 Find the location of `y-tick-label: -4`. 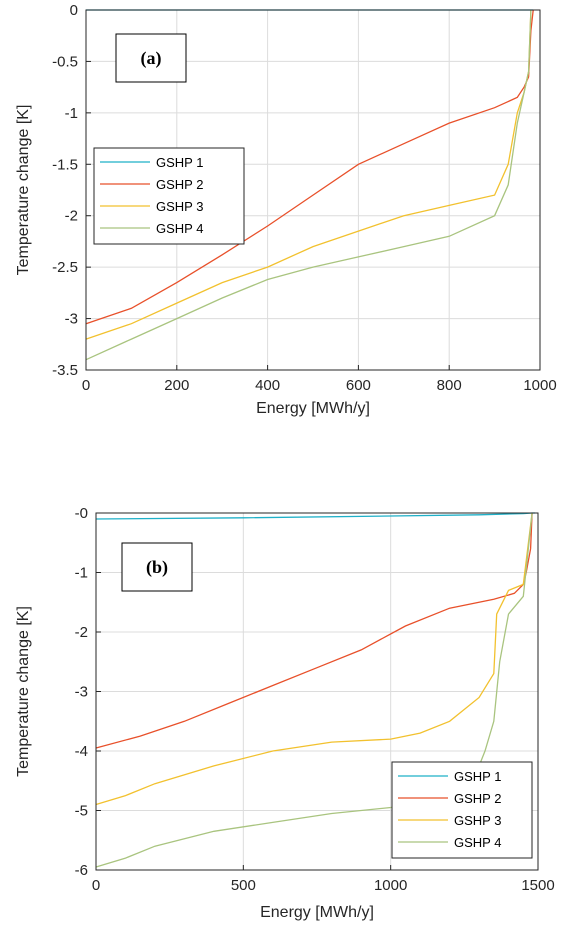

y-tick-label: -4 is located at coordinates (81, 751).